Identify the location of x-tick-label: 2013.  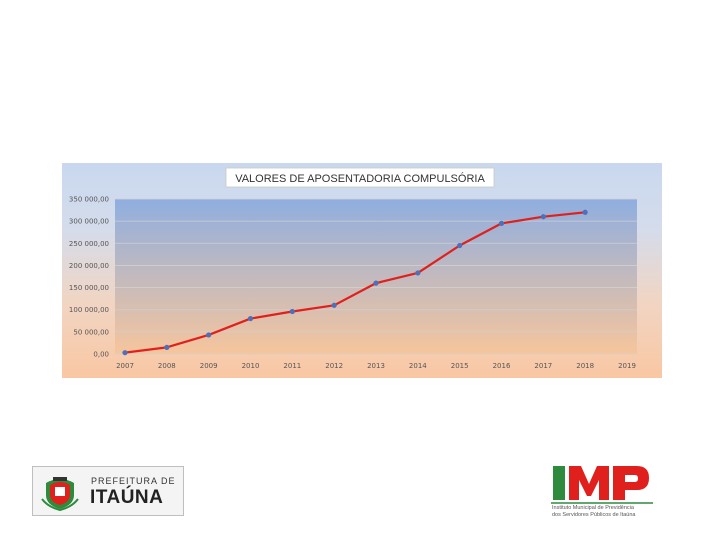
(376, 366).